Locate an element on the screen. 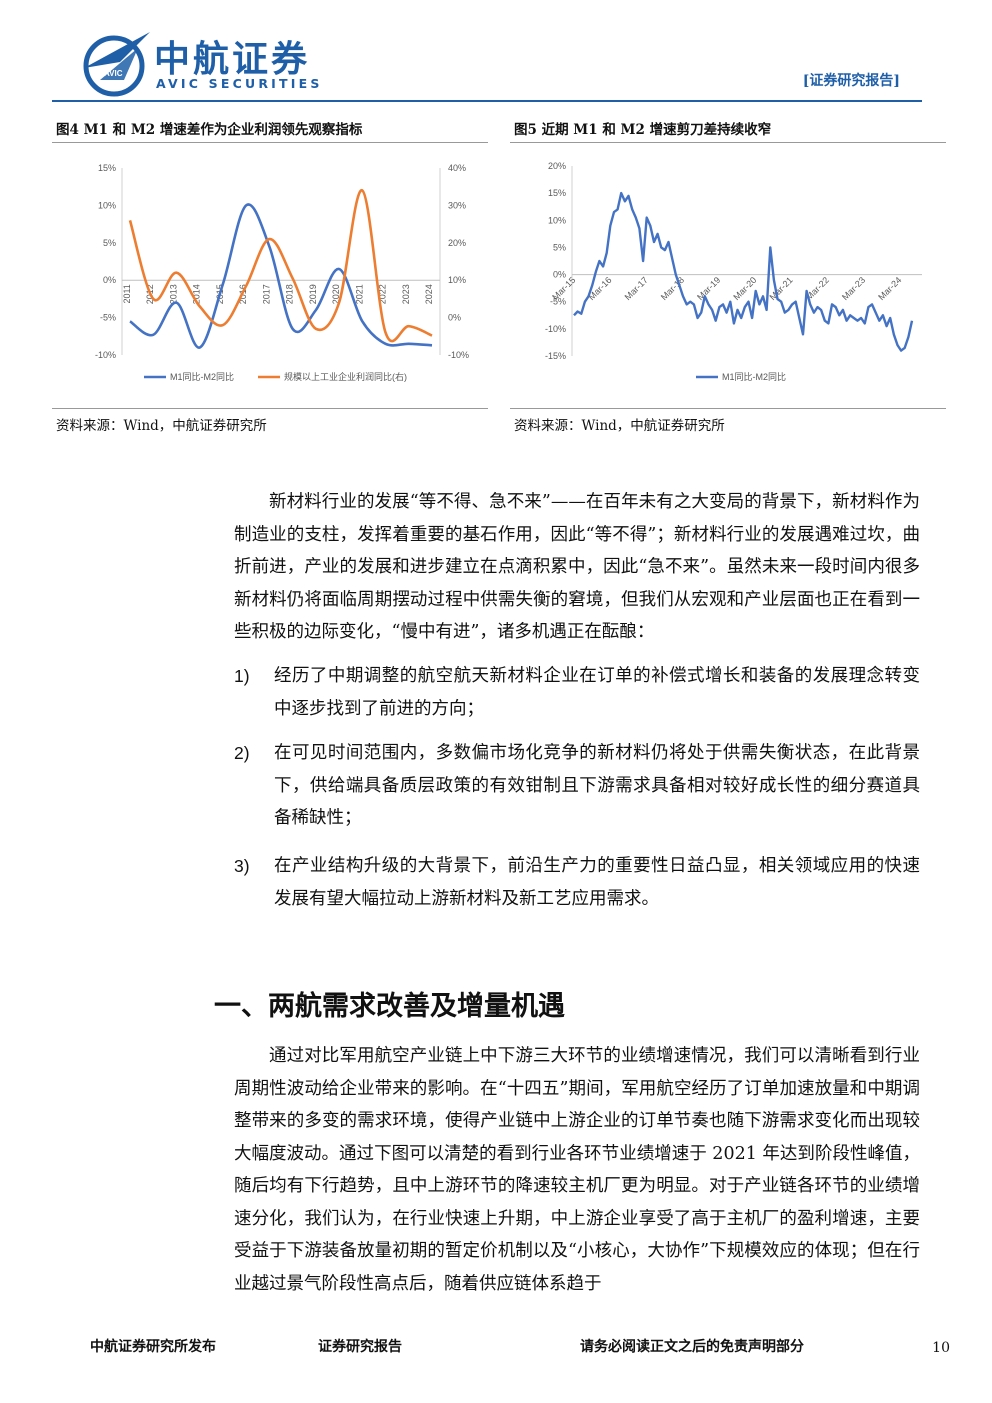 This screenshot has height=1403, width=992. figure5-caption: 图5 近期 M1 和 M2 增速剪刀差持续收窄 is located at coordinates (643, 130).